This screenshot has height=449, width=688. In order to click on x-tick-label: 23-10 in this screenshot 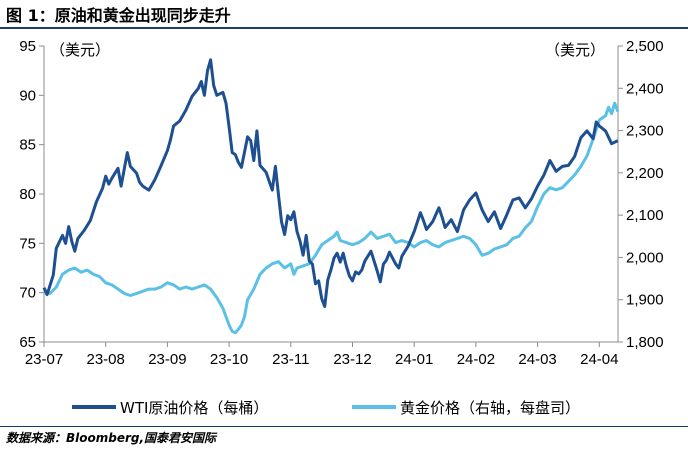, I will do `click(229, 359)`.